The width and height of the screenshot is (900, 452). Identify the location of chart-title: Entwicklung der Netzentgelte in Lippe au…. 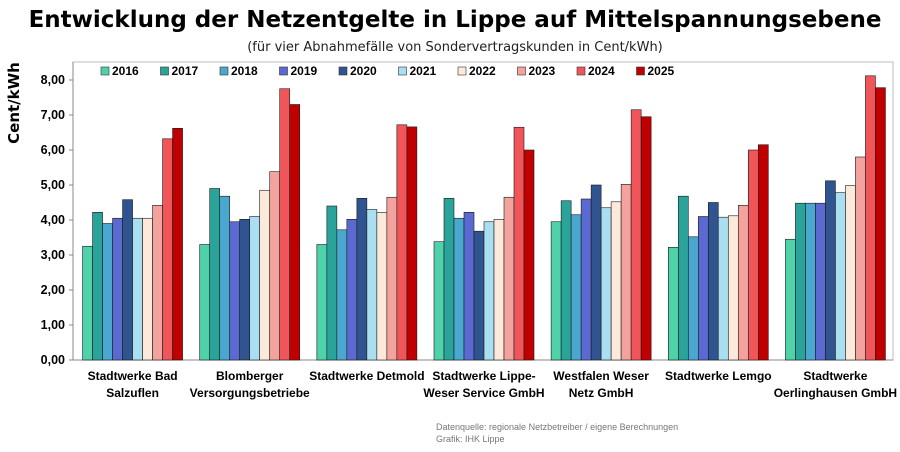
(455, 20).